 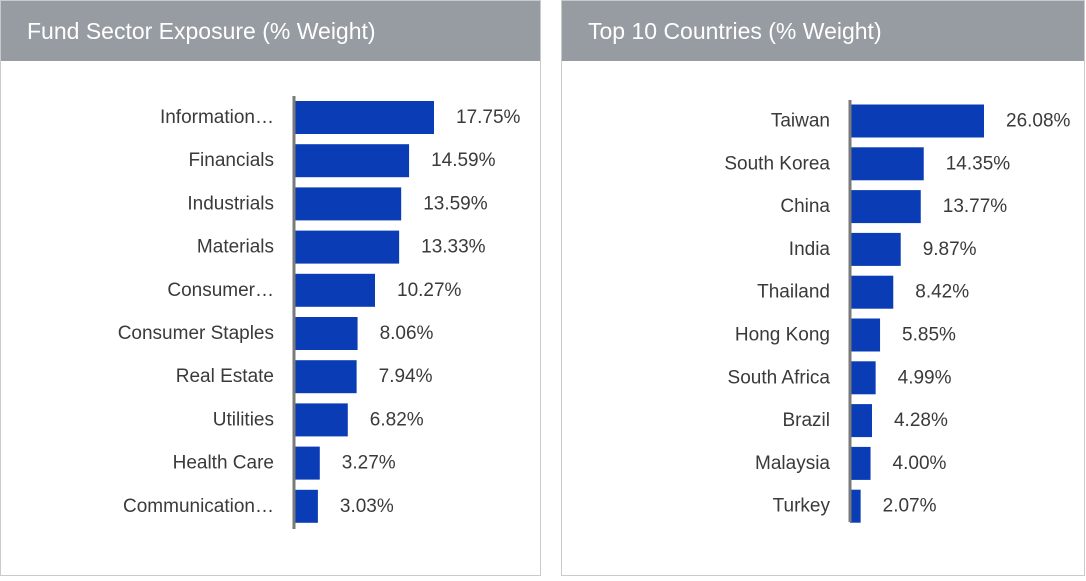 I want to click on sector-category-label: Materials, so click(x=235, y=247).